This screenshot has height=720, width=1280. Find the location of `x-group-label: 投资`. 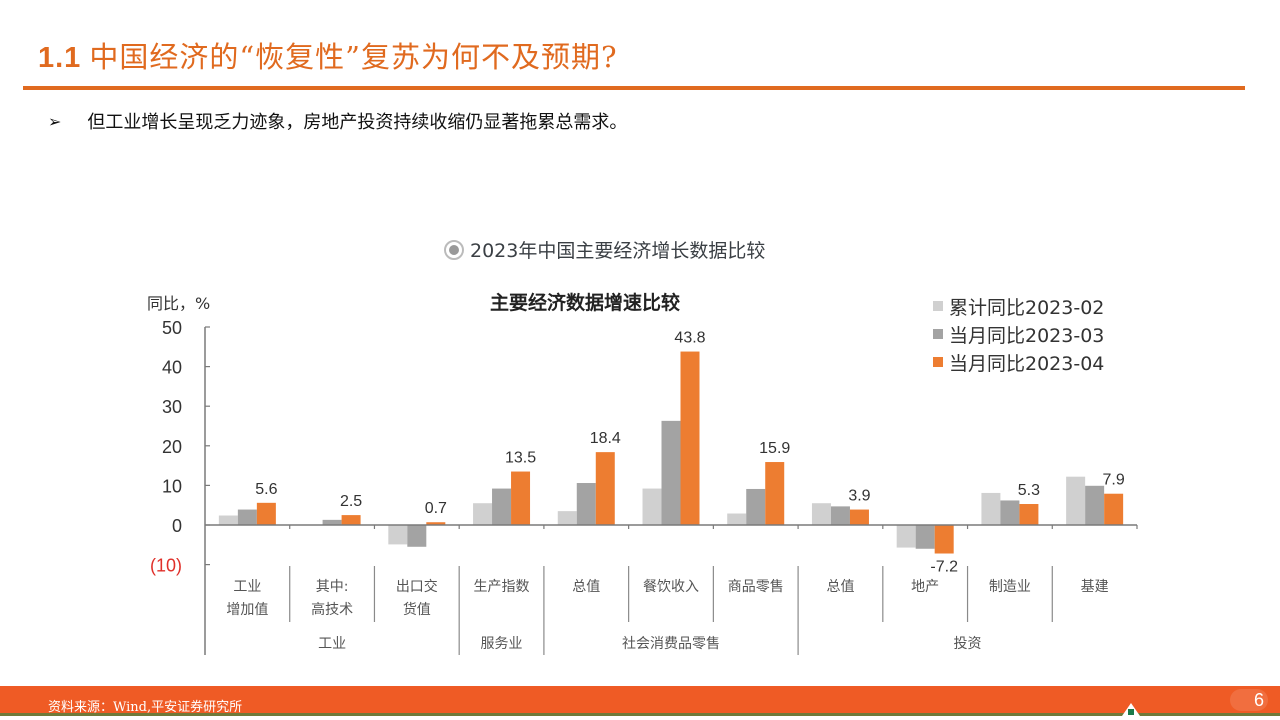

x-group-label: 投资 is located at coordinates (968, 644).